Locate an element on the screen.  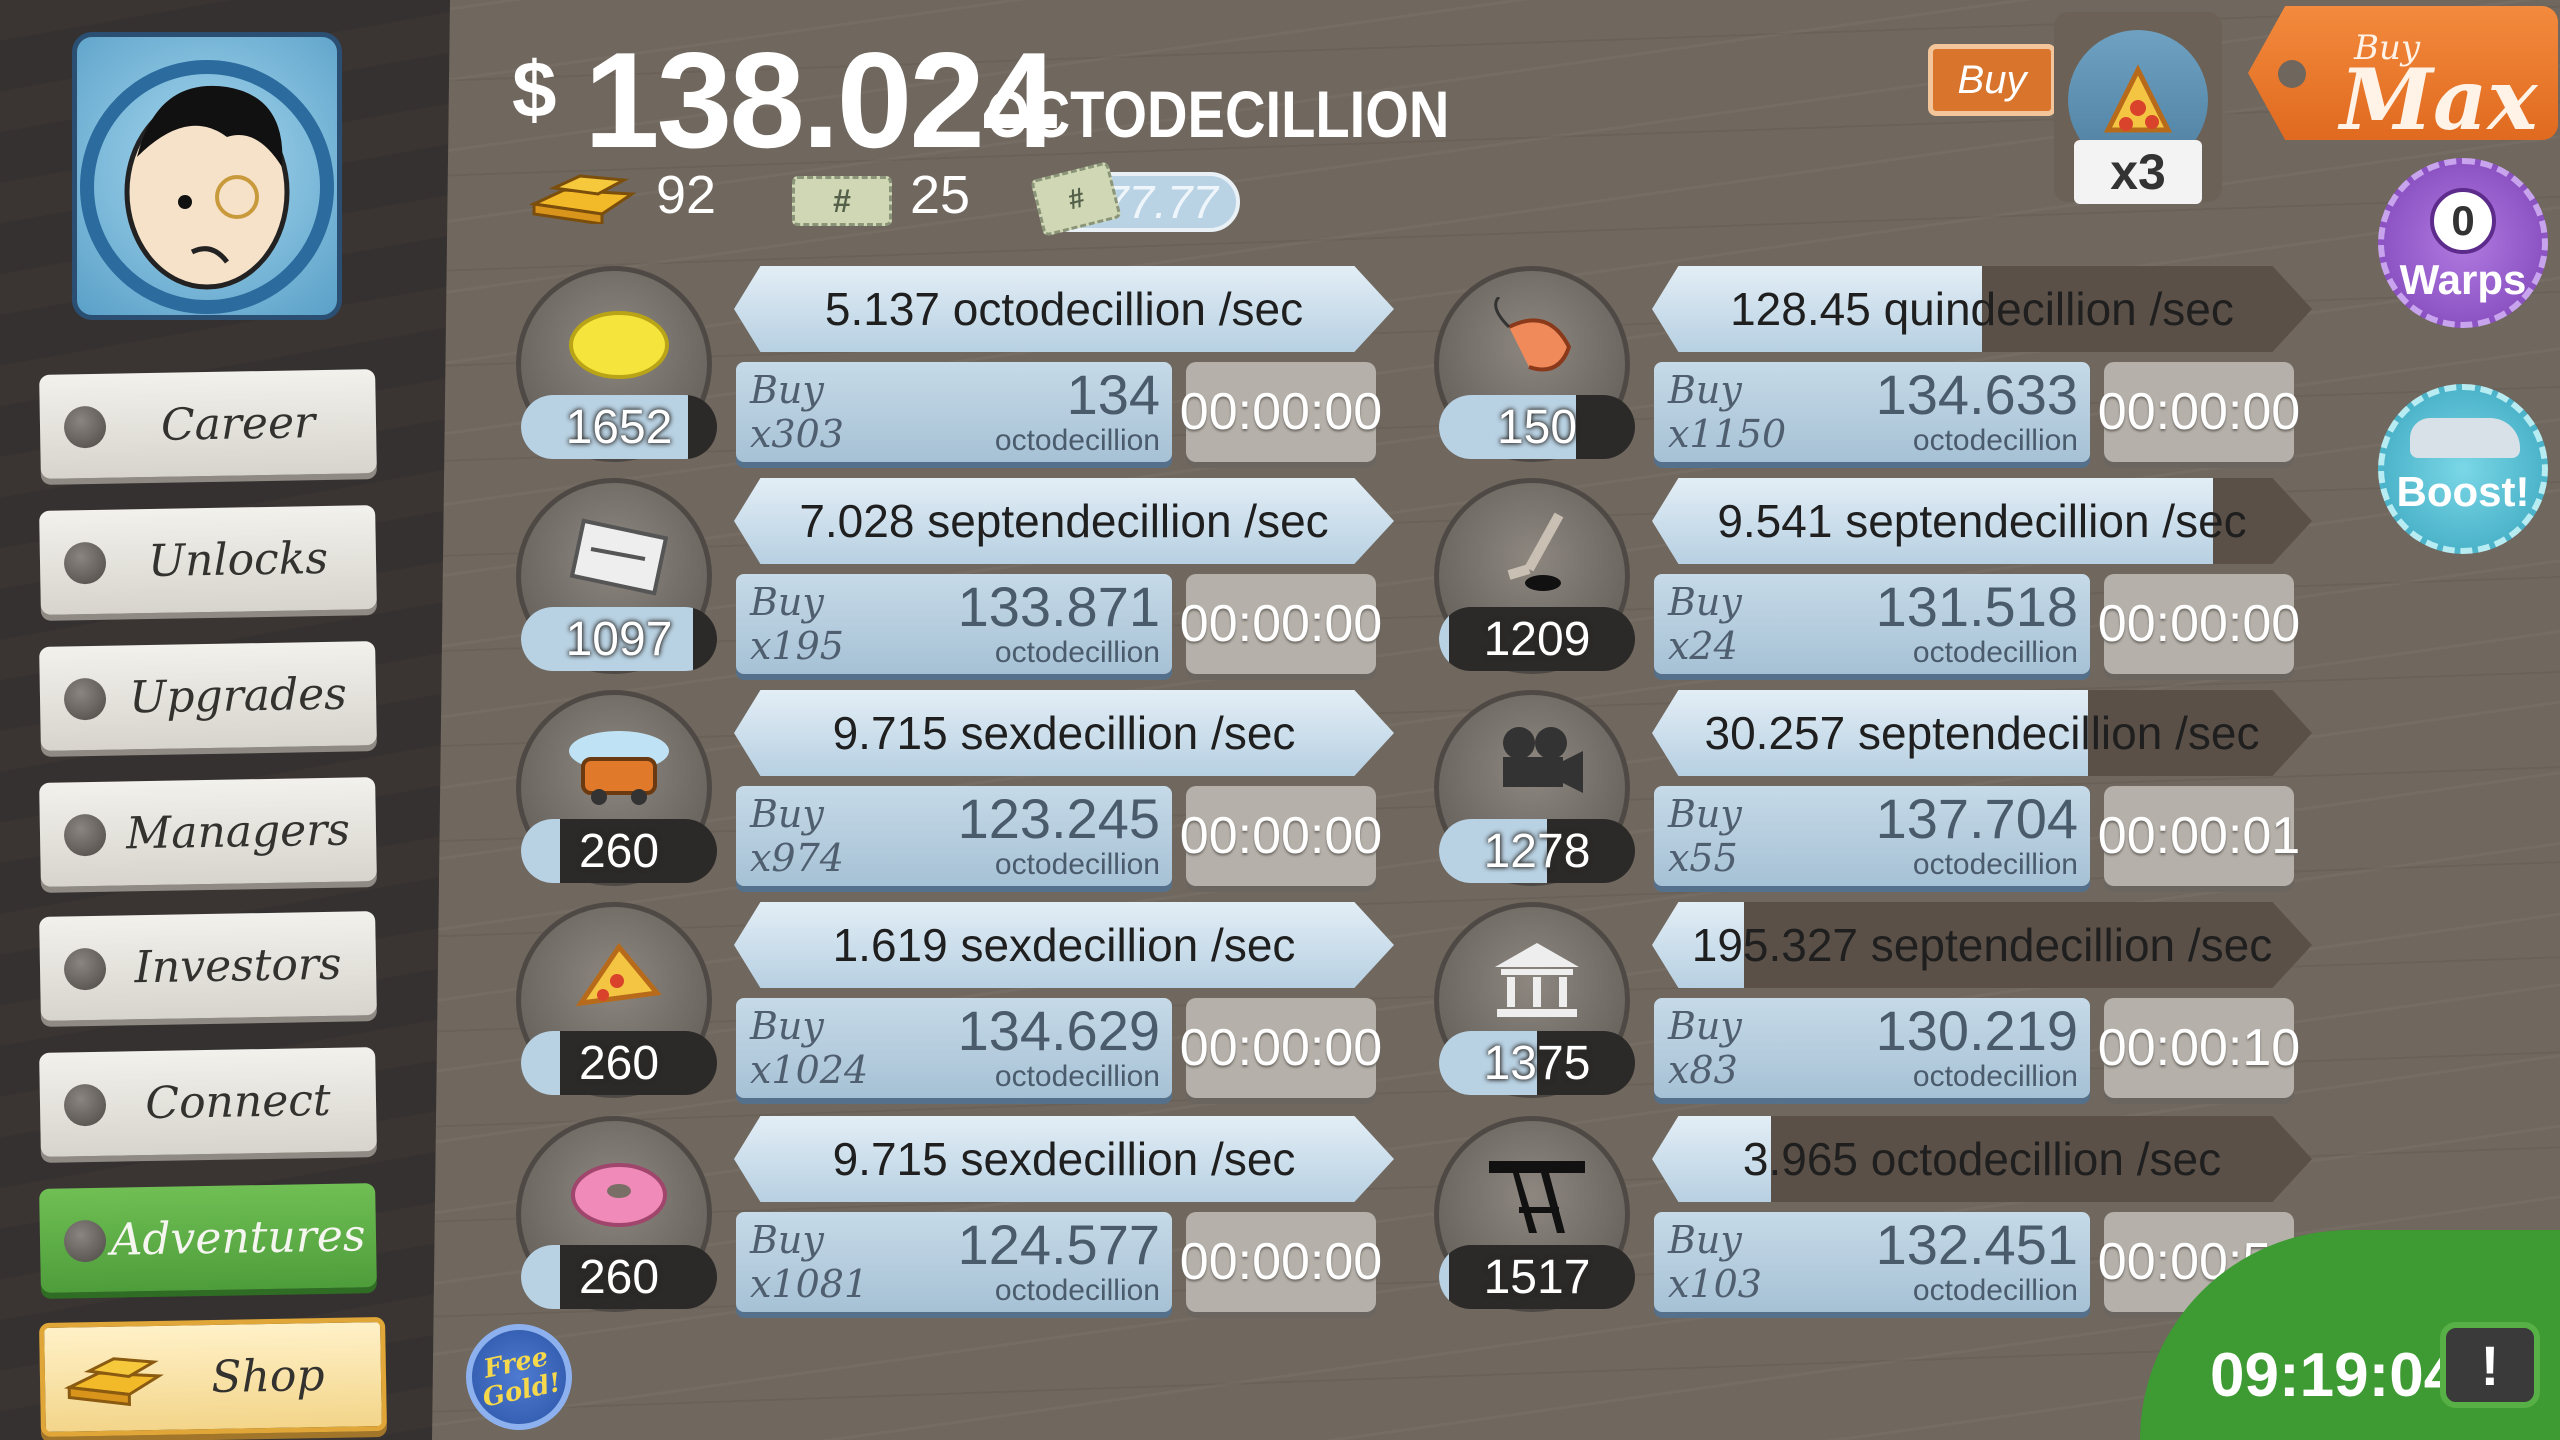
sidebar-item-upgrades: Upgrades is located at coordinates (208, 696).